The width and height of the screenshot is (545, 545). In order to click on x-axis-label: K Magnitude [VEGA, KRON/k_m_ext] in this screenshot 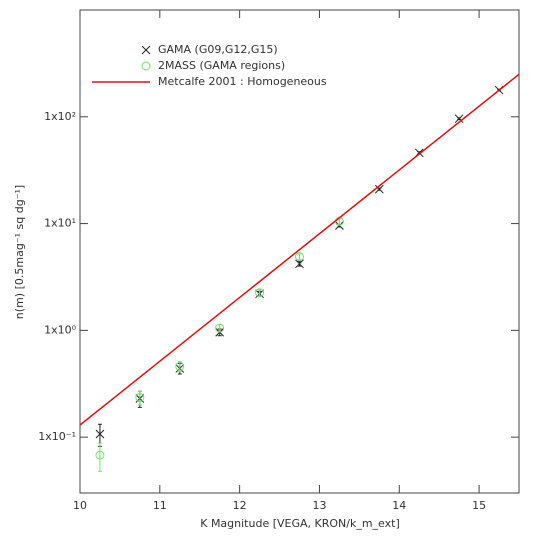, I will do `click(300, 523)`.